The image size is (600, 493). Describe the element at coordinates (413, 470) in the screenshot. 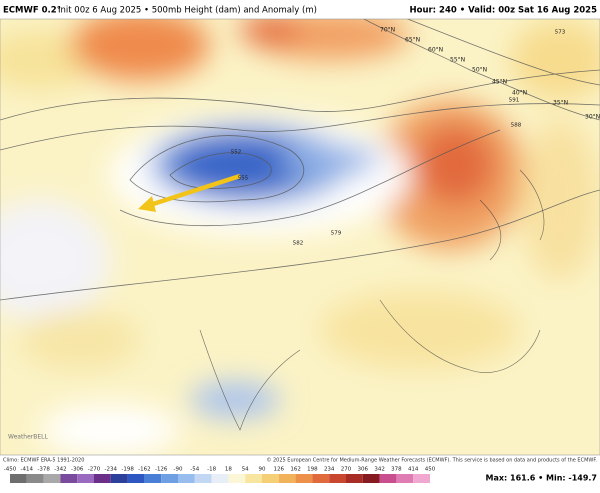

I see `colorbar-tick-label: 414` at that location.